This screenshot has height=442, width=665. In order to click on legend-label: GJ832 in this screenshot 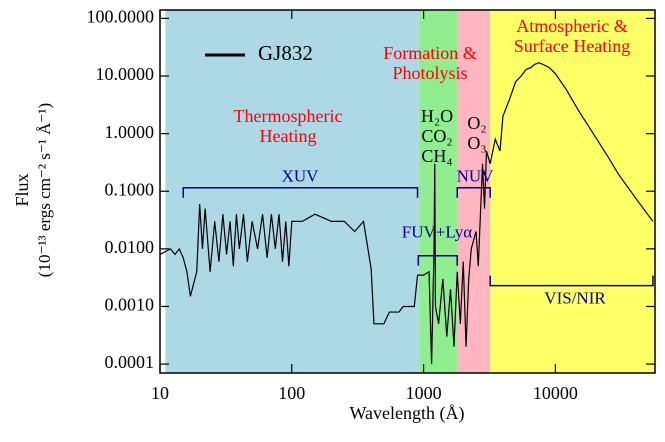, I will do `click(285, 53)`.